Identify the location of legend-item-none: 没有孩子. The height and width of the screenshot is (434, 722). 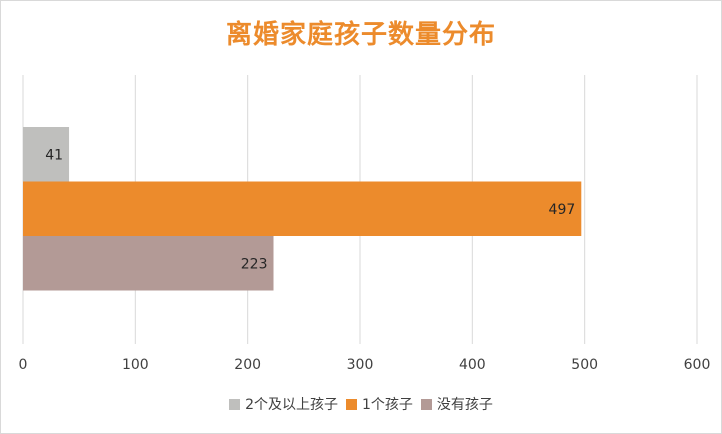
(456, 404).